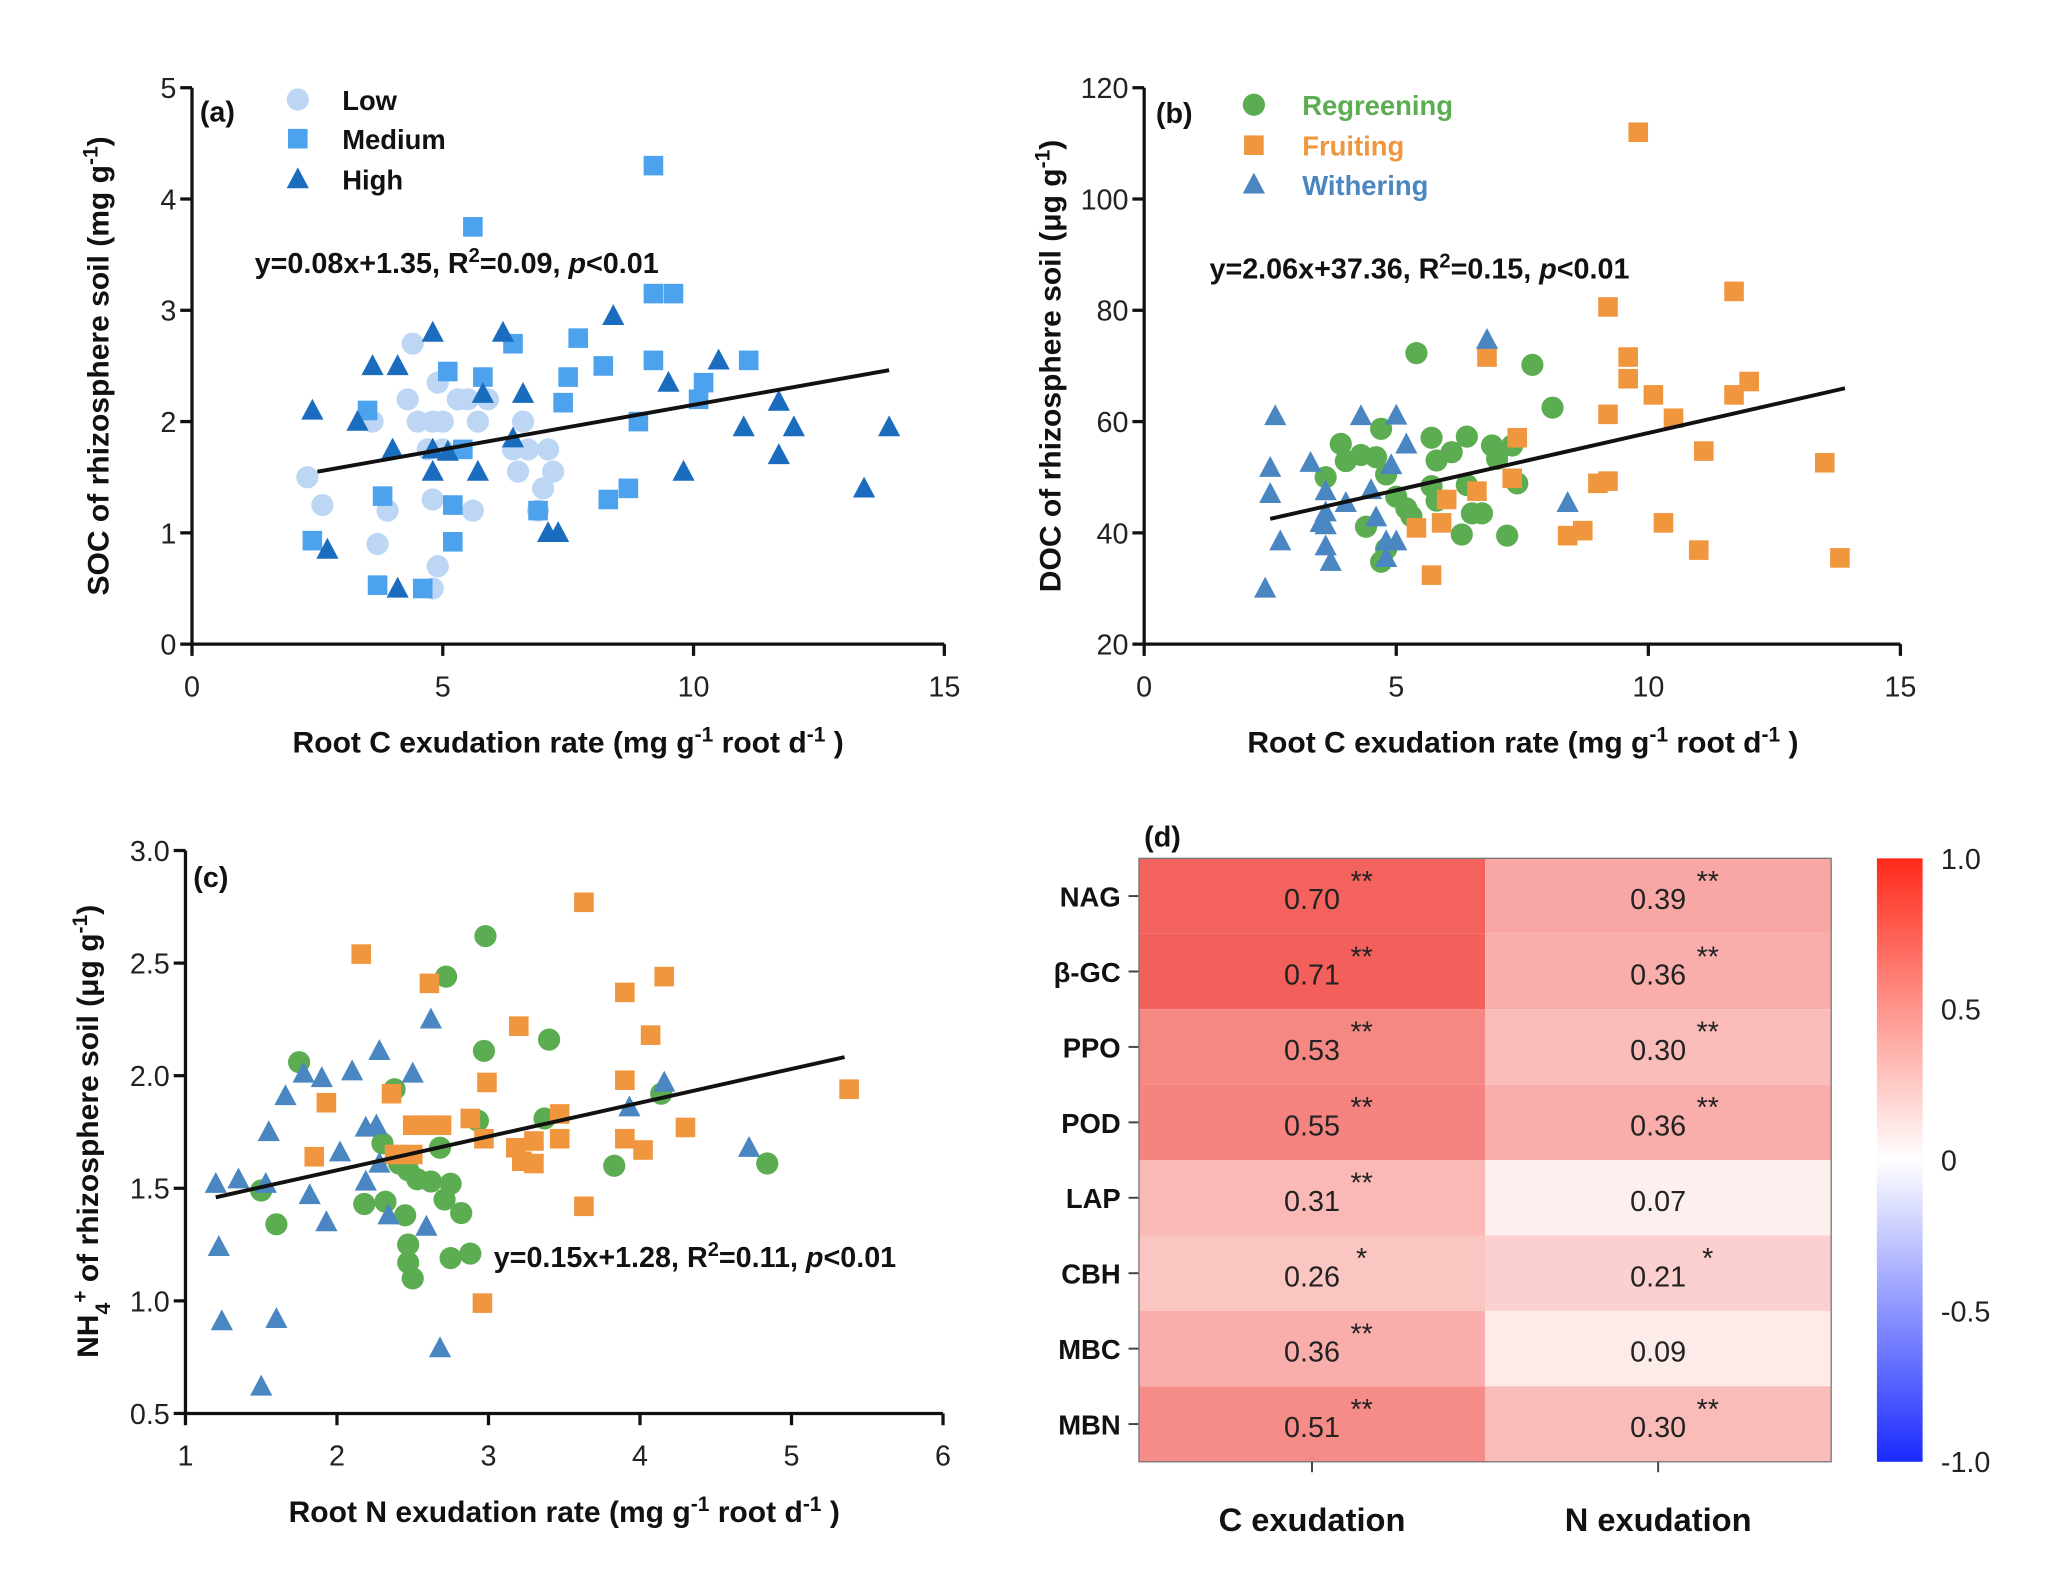 This screenshot has width=2048, height=1590. What do you see at coordinates (1089, 1425) in the screenshot?
I see `row-label: MBN` at bounding box center [1089, 1425].